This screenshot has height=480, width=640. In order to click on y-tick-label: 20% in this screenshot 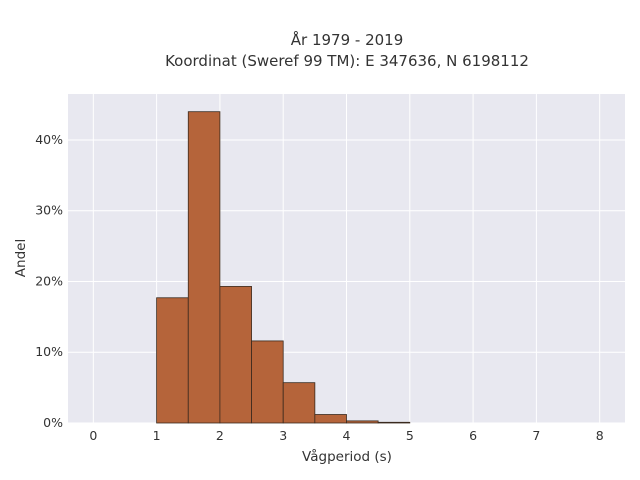, I will do `click(49, 280)`.